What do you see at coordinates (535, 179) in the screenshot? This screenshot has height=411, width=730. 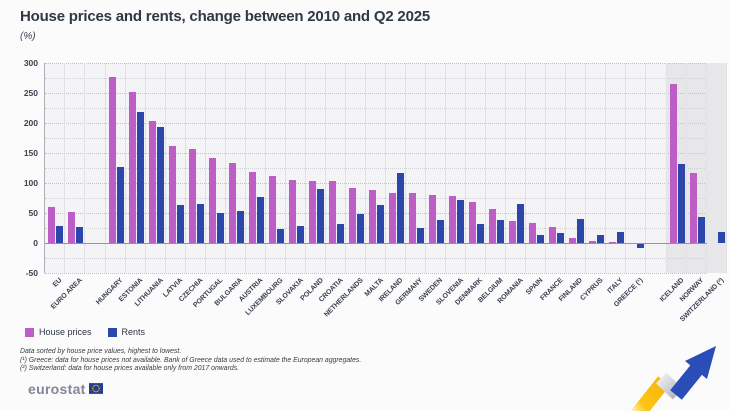 I see `bar-group: SPAIN` at bounding box center [535, 179].